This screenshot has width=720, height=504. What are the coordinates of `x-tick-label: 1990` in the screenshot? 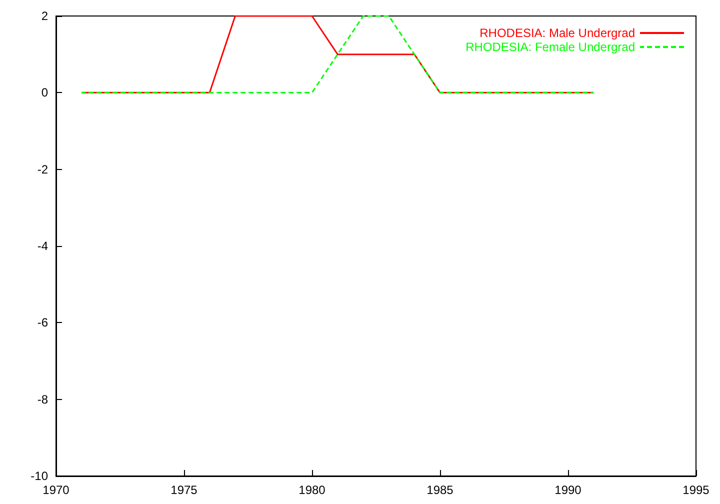 It's located at (568, 490).